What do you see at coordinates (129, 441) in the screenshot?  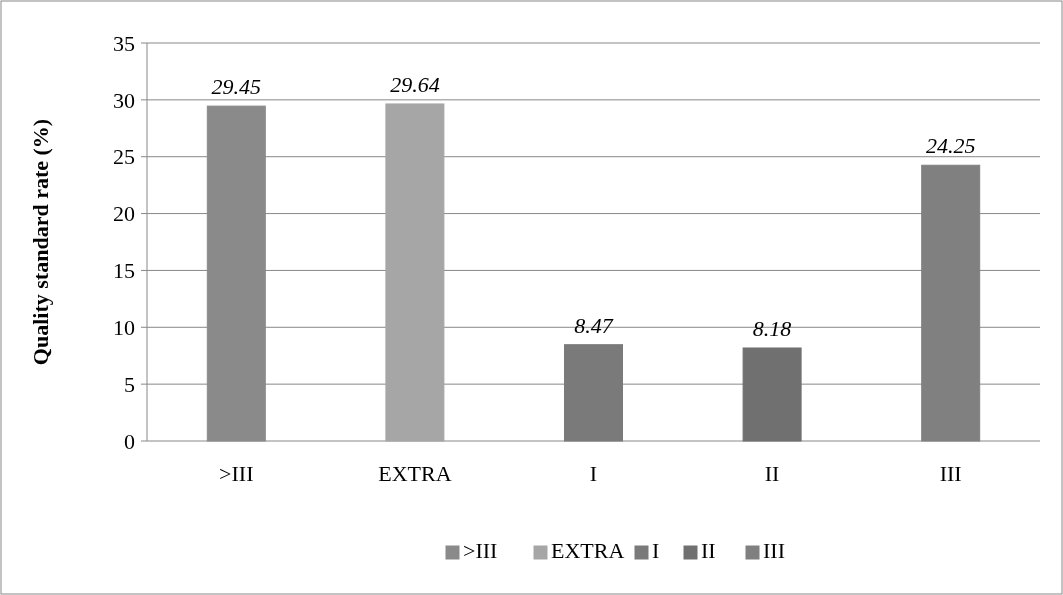 I see `y-tick-label: 0` at bounding box center [129, 441].